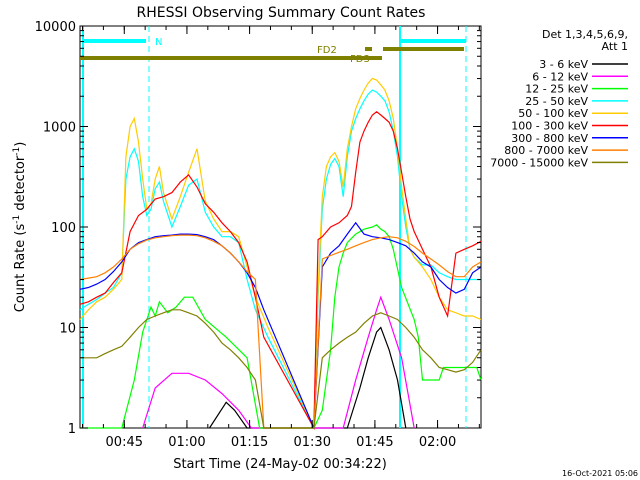 This screenshot has height=480, width=640. Describe the element at coordinates (374, 442) in the screenshot. I see `x-tick-label: 01:45` at that location.